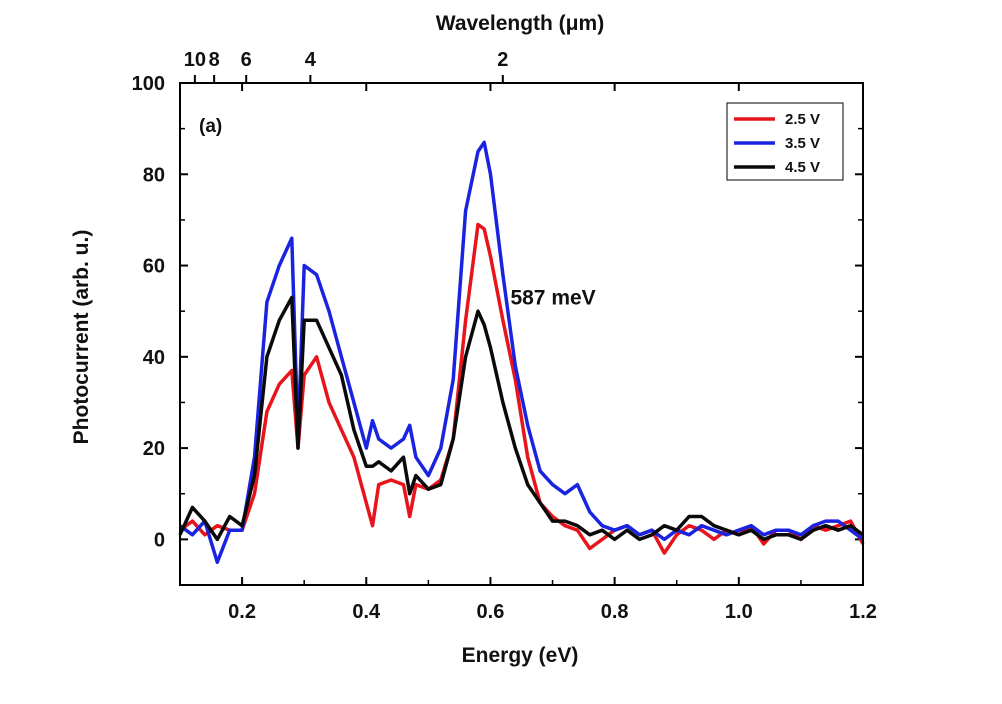 This screenshot has width=1002, height=704. What do you see at coordinates (615, 612) in the screenshot?
I see `x-tick-label: 0.8` at bounding box center [615, 612].